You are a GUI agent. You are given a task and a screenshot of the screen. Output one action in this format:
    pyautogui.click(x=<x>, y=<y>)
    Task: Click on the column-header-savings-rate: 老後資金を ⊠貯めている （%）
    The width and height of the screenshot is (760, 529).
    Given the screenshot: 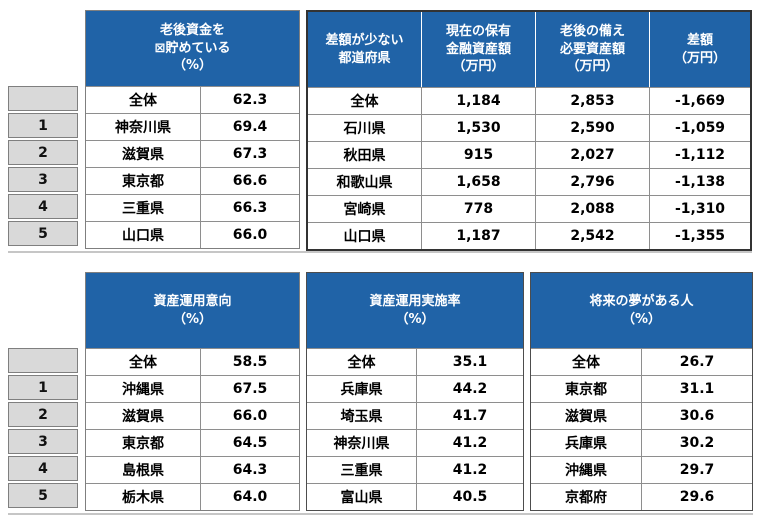 What is the action you would take?
    pyautogui.click(x=192, y=48)
    